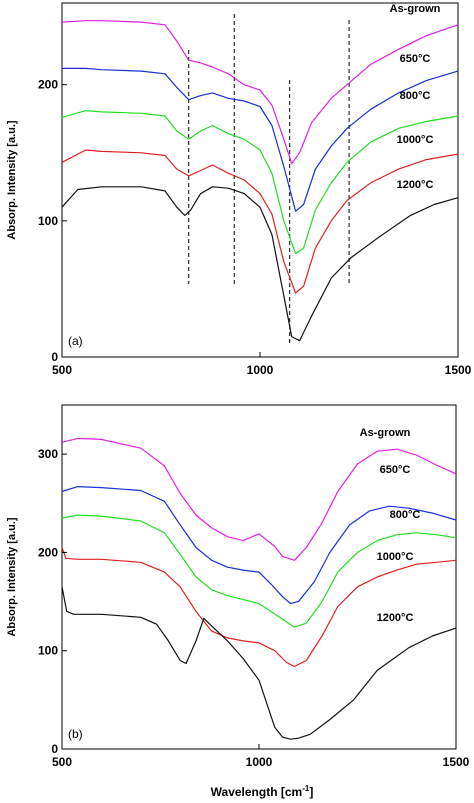  Describe the element at coordinates (48, 454) in the screenshot. I see `y-tick-label: 300` at that location.